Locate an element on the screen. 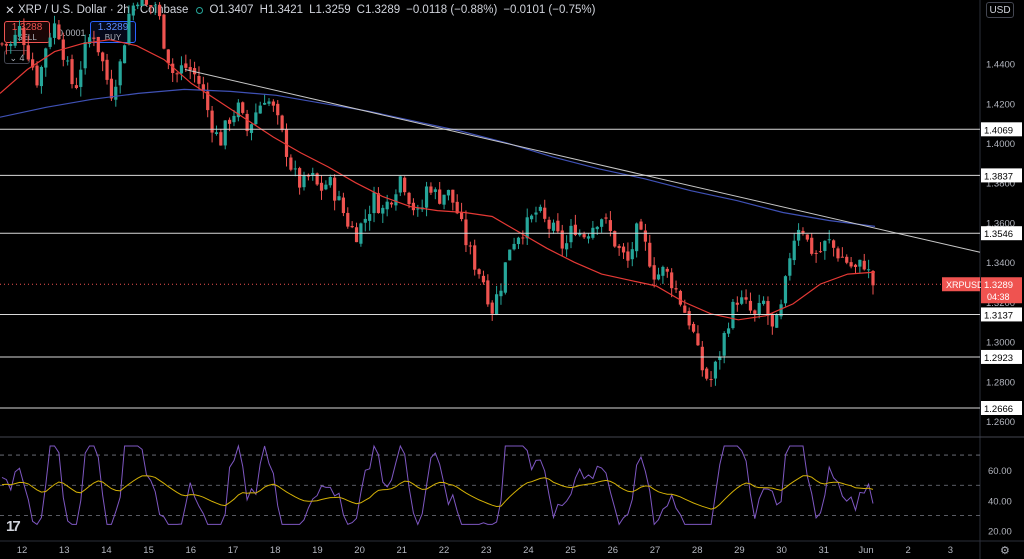  time-axis-label: 31 is located at coordinates (824, 550).